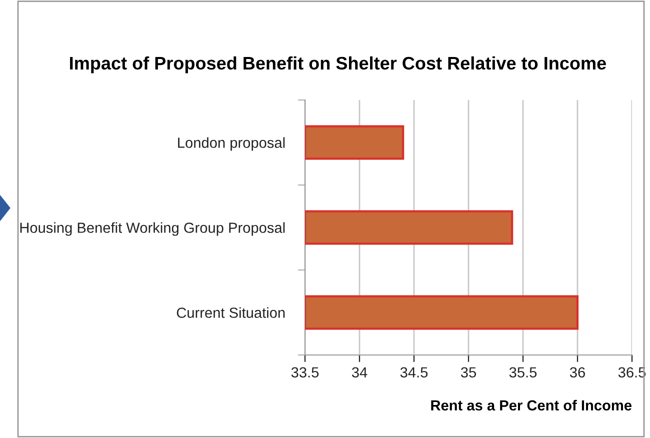 The width and height of the screenshot is (650, 438). I want to click on x-tick-label: 35, so click(468, 372).